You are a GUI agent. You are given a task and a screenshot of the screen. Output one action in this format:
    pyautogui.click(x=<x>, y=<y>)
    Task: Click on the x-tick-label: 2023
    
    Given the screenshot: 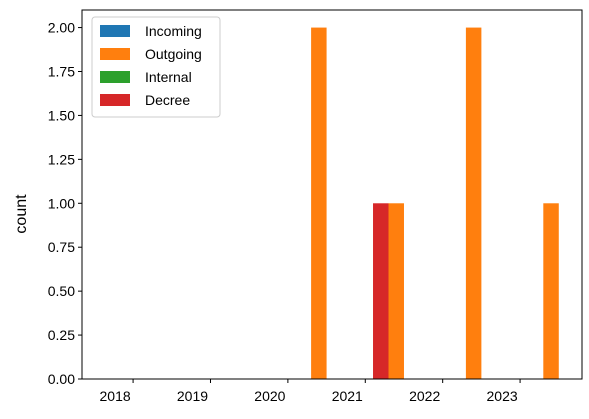 What is the action you would take?
    pyautogui.click(x=502, y=396)
    